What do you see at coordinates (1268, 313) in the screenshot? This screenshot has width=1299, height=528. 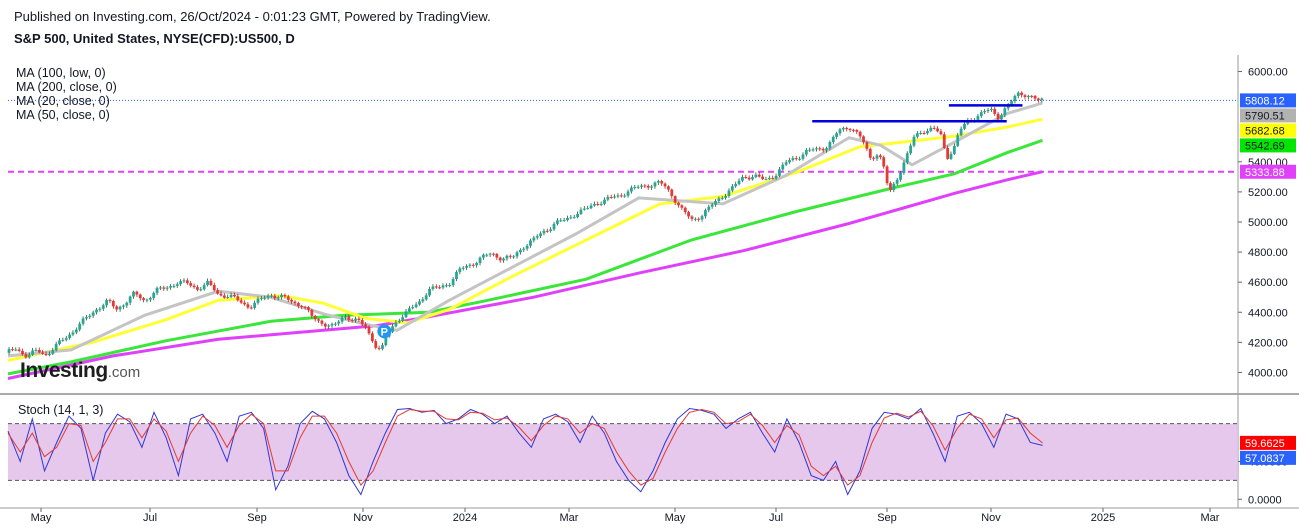 I see `price-tick-label: 4400.00` at bounding box center [1268, 313].